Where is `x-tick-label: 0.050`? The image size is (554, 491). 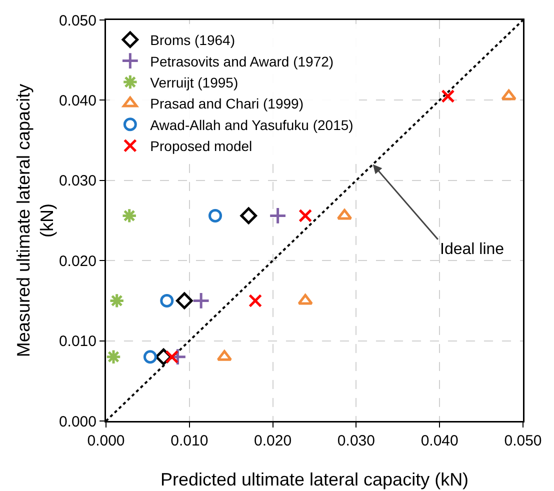 x-tick-label: 0.050 is located at coordinates (523, 441).